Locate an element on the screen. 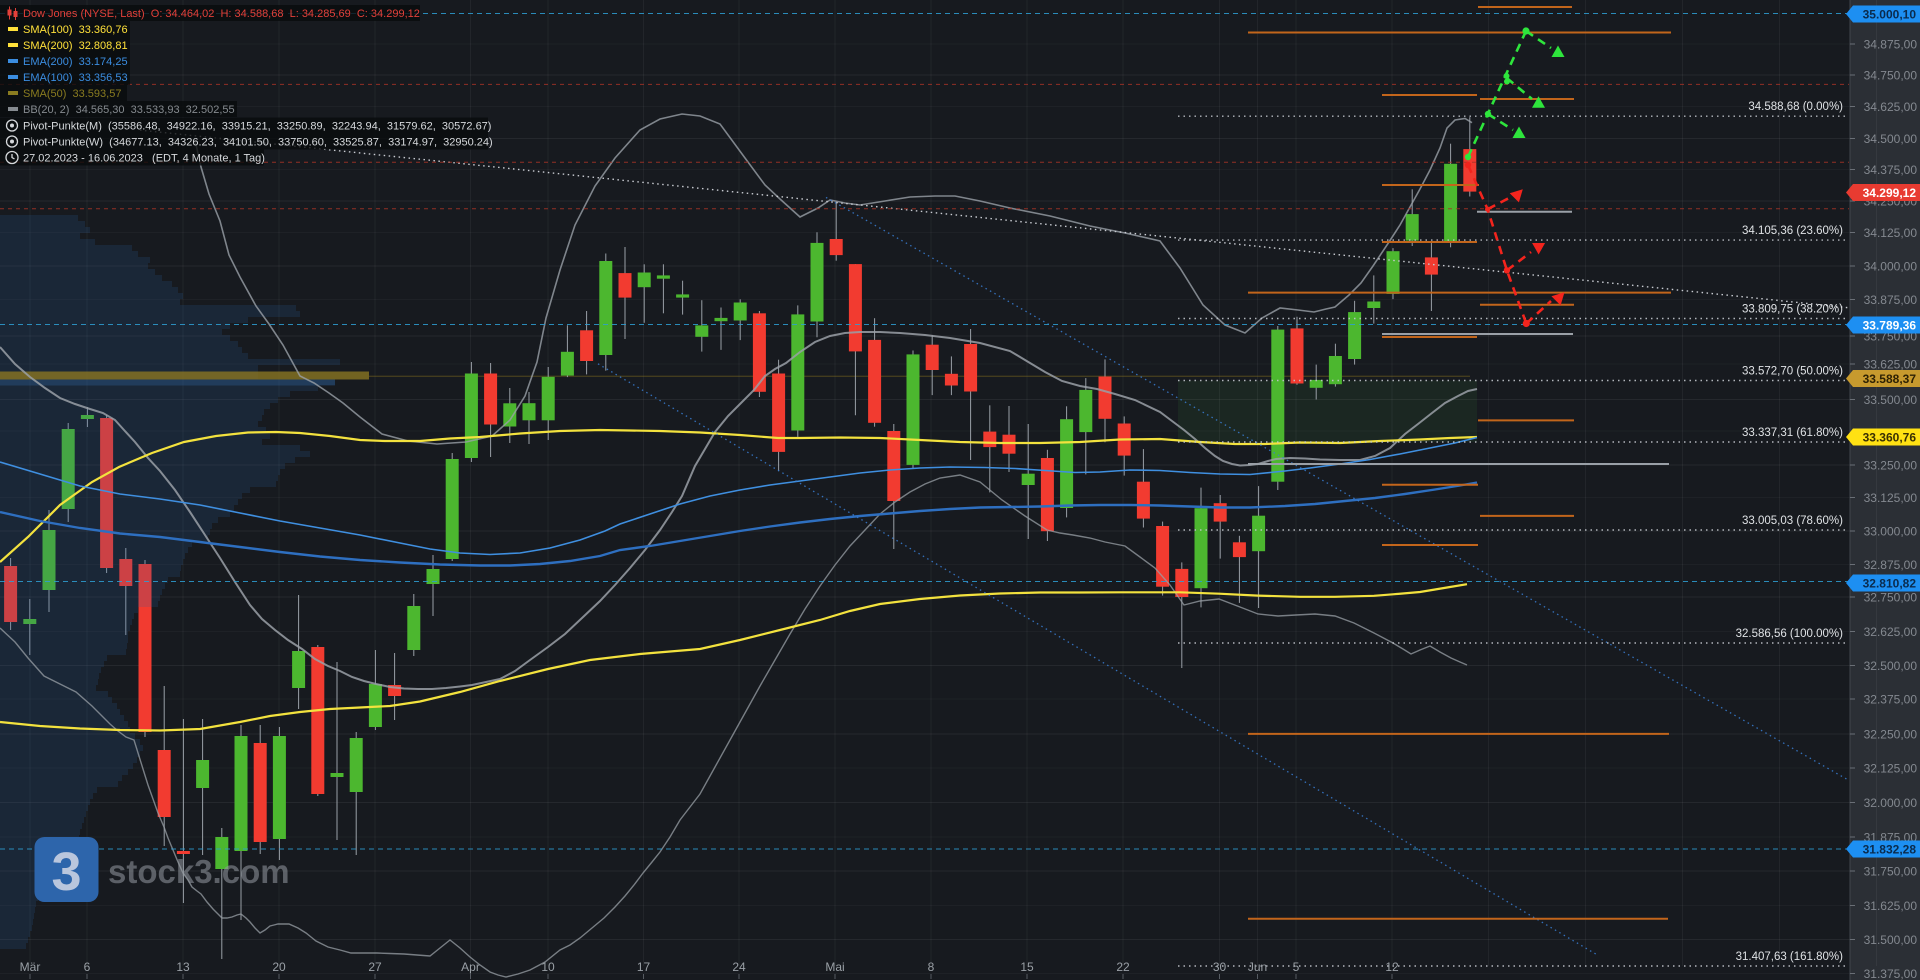 The image size is (1920, 980). svg-text: 34.750,00 is located at coordinates (1891, 76).